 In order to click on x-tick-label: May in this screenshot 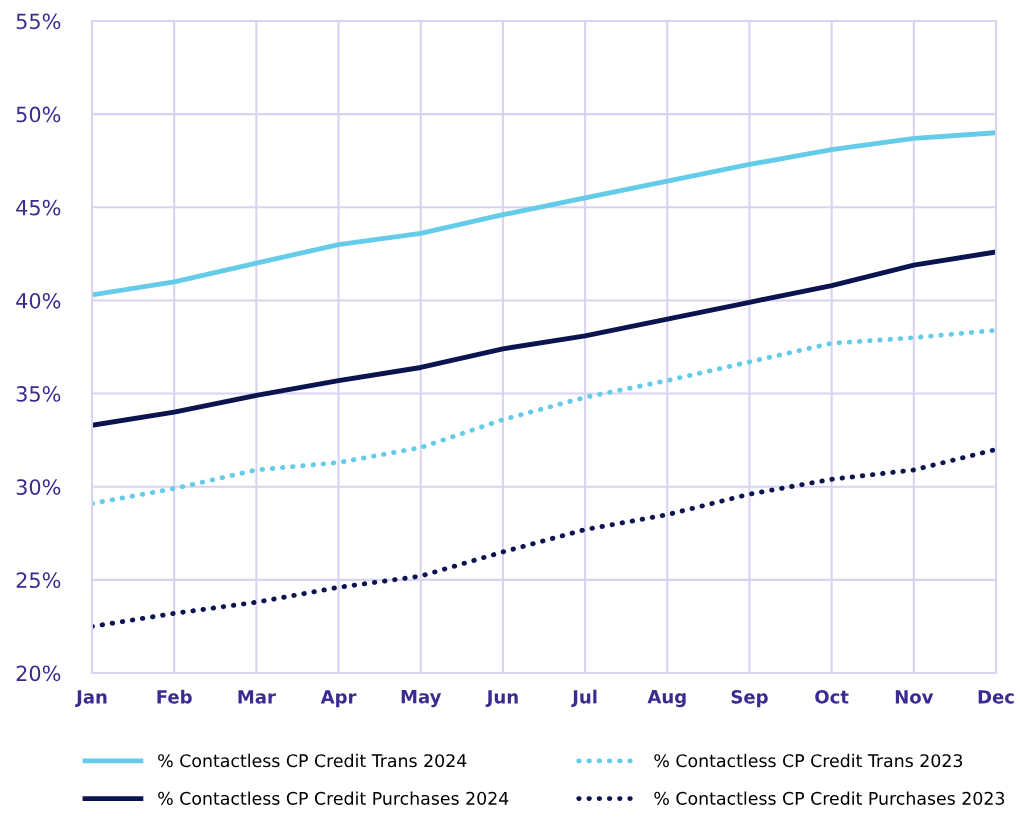, I will do `click(421, 699)`.